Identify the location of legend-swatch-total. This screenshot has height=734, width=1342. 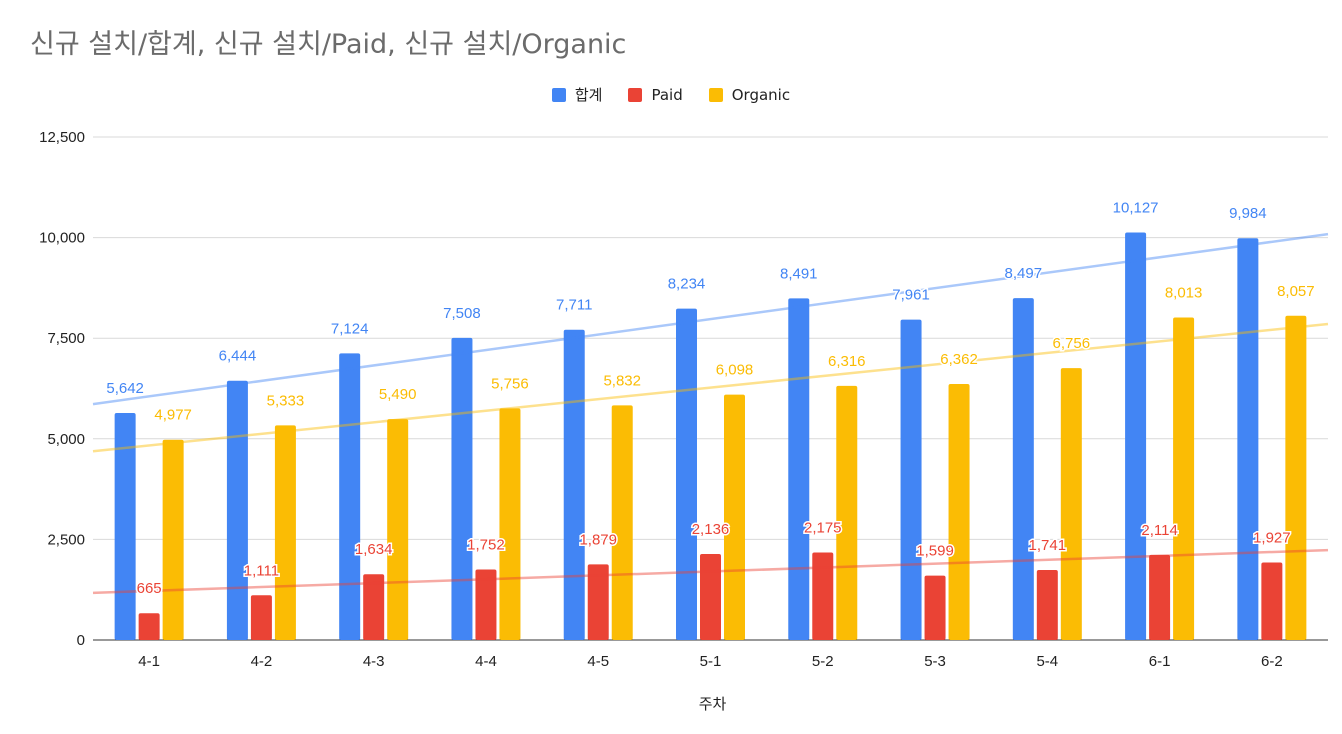
(558, 94).